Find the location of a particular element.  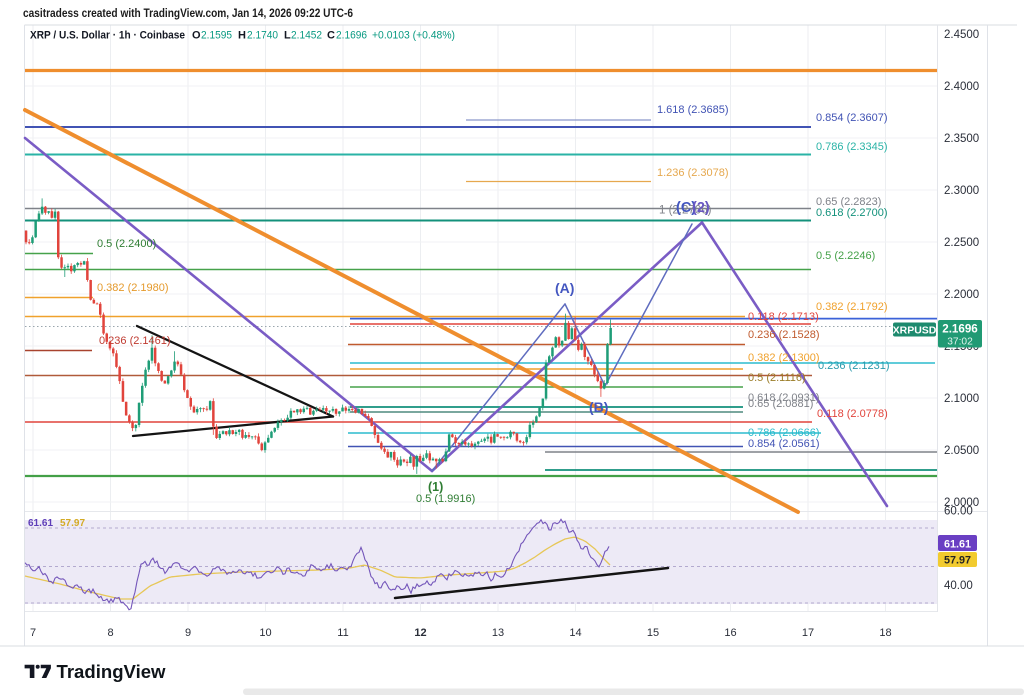

svg-text: H is located at coordinates (242, 36).